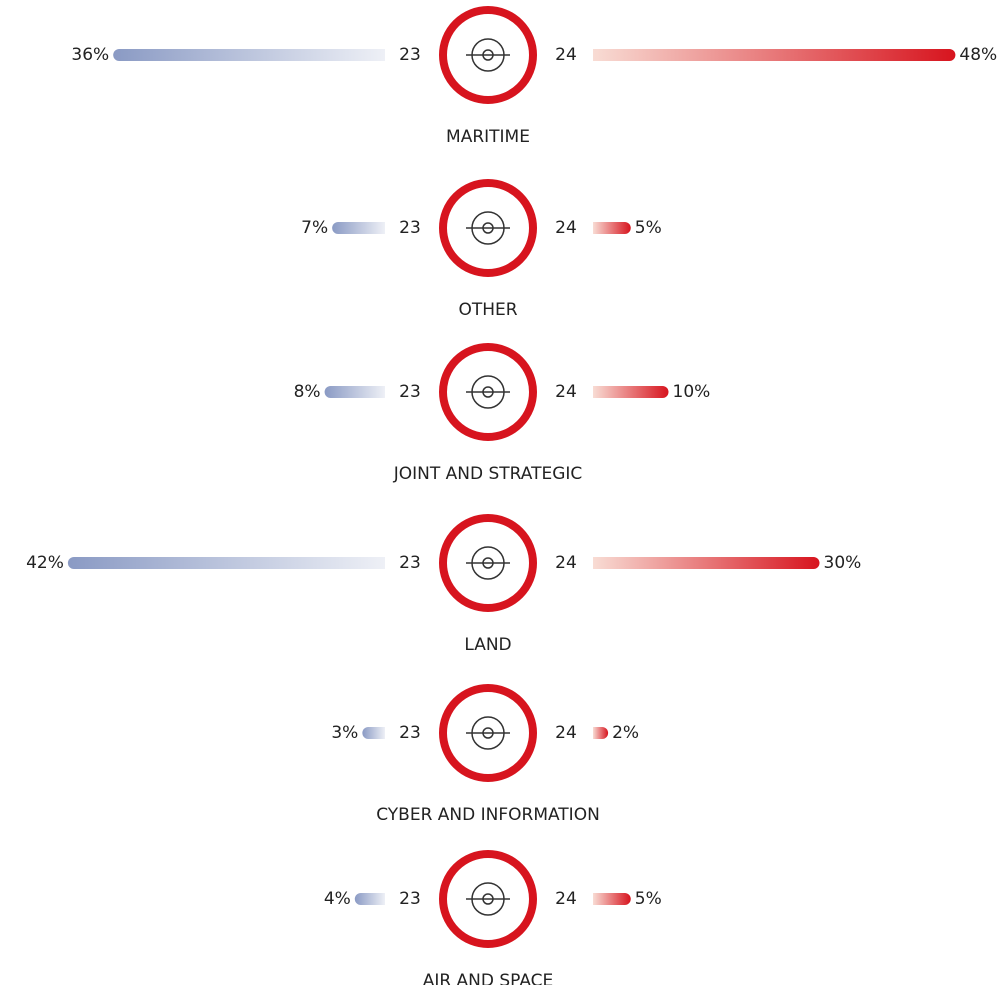 The width and height of the screenshot is (1006, 985). I want to click on value-label: 7%, so click(314, 228).